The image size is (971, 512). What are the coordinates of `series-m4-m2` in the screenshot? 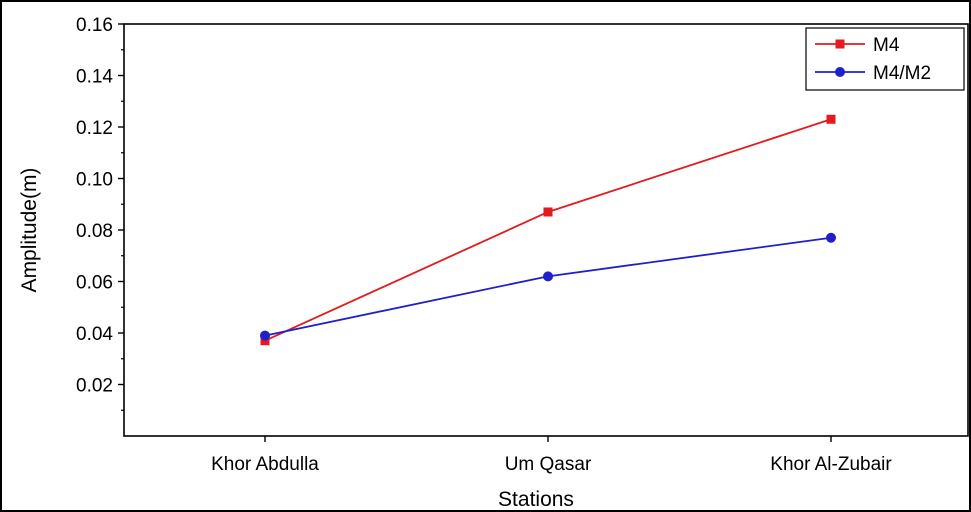 It's located at (548, 286).